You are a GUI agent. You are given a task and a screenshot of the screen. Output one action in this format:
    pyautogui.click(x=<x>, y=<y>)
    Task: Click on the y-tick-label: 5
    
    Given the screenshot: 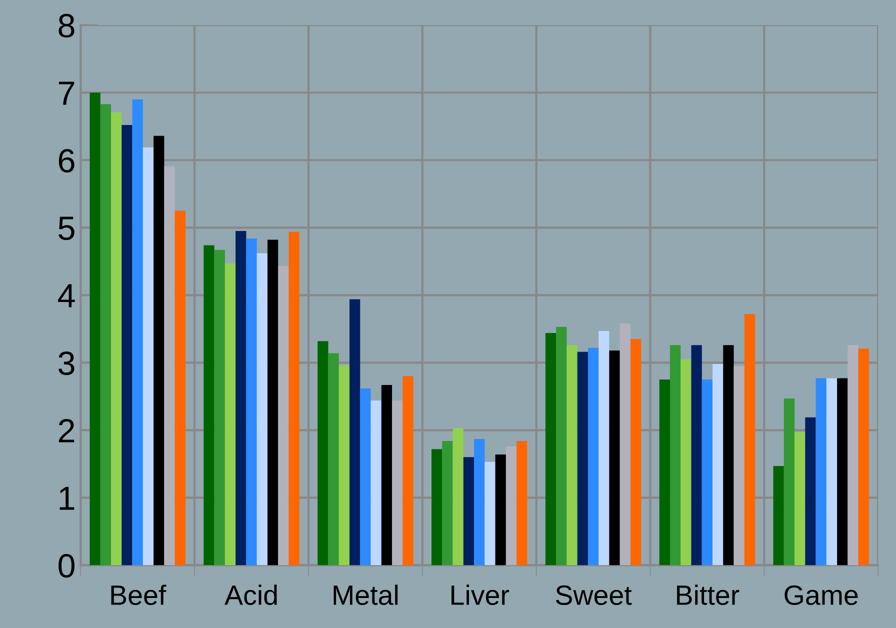 What is the action you would take?
    pyautogui.click(x=66, y=228)
    